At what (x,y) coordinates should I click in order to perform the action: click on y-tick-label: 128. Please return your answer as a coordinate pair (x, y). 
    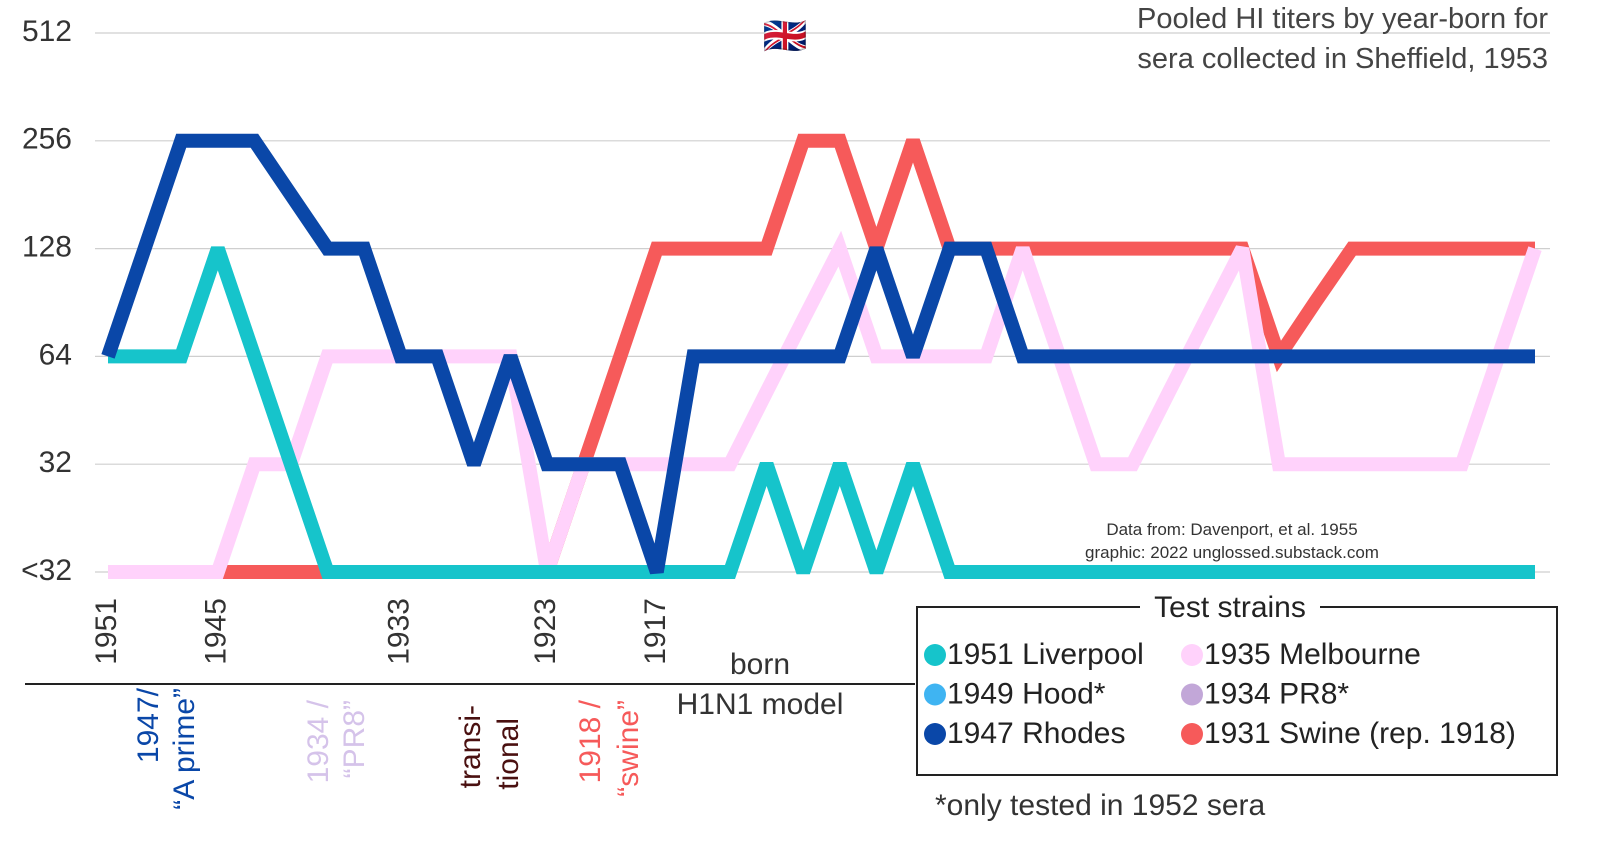
    Looking at the image, I should click on (47, 247).